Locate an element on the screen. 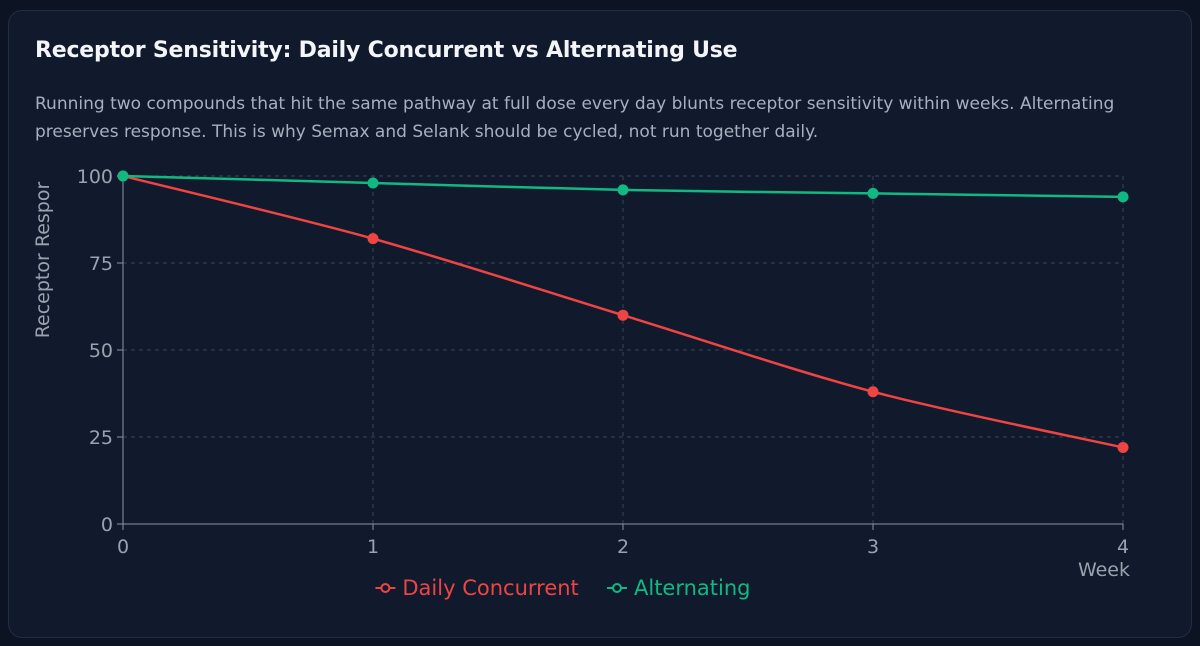  y-tick-label: 50 is located at coordinates (101, 351).